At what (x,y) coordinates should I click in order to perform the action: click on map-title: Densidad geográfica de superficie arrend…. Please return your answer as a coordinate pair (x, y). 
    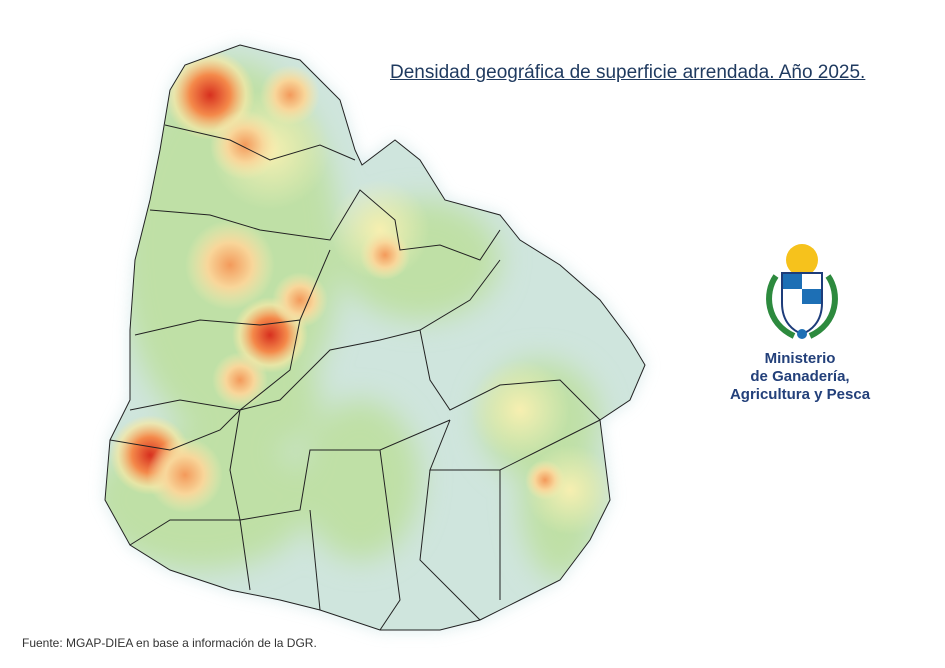
    Looking at the image, I should click on (628, 72).